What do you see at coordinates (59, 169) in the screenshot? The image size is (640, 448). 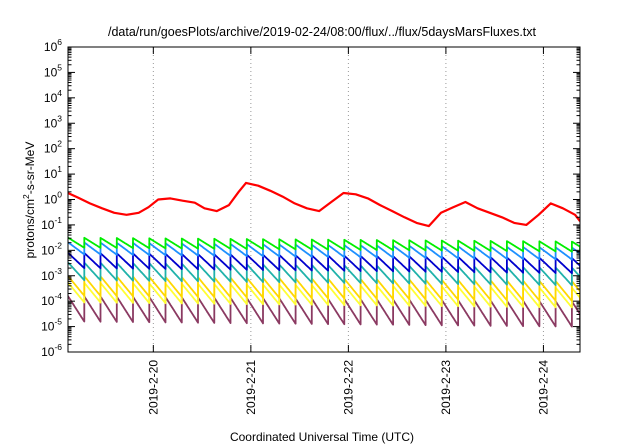 I see `y-tick-exponent: 1` at bounding box center [59, 169].